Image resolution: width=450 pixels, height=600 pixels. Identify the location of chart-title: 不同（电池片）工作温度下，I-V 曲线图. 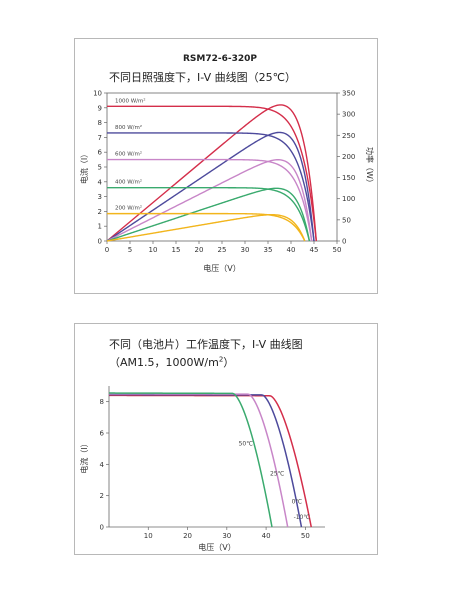
(206, 344).